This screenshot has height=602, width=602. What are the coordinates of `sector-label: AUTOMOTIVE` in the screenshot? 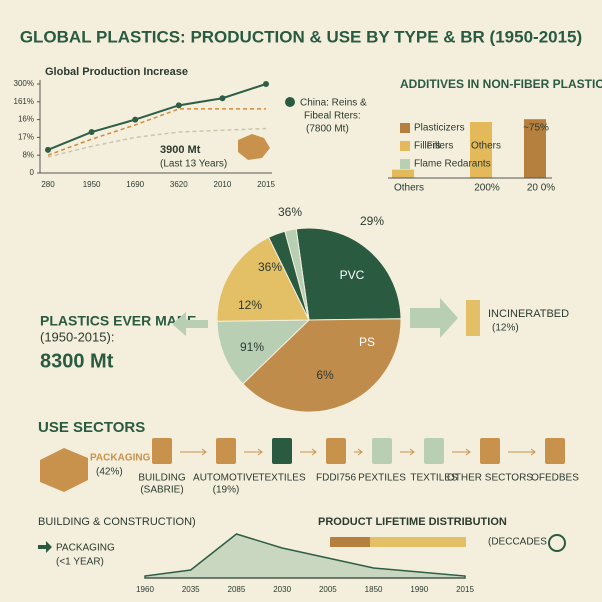 It's located at (226, 478).